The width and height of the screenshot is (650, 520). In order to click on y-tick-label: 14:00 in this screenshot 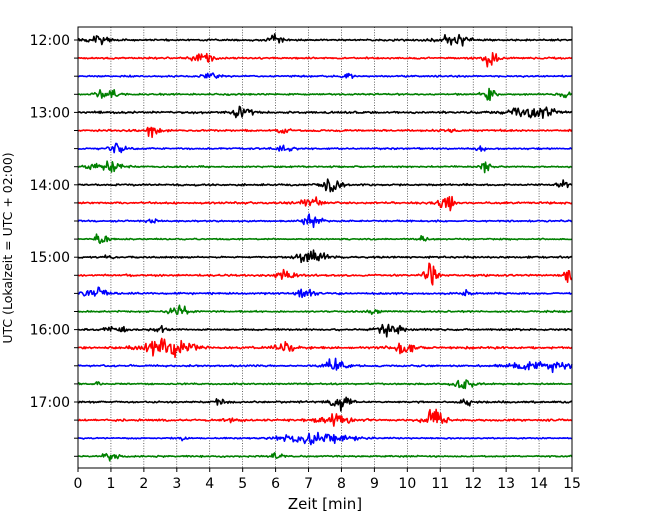, I will do `click(50, 186)`.